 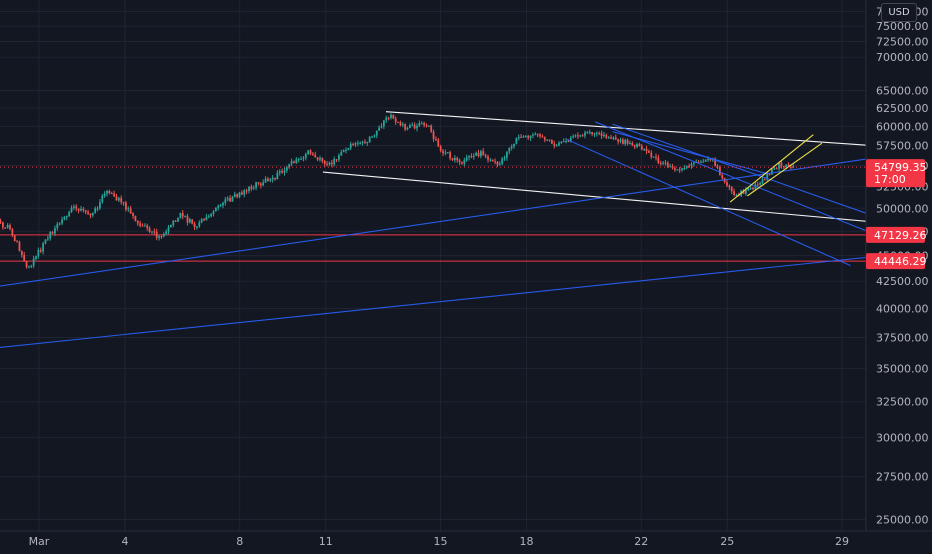 I want to click on price-tick-label: 62500.00, so click(x=902, y=108).